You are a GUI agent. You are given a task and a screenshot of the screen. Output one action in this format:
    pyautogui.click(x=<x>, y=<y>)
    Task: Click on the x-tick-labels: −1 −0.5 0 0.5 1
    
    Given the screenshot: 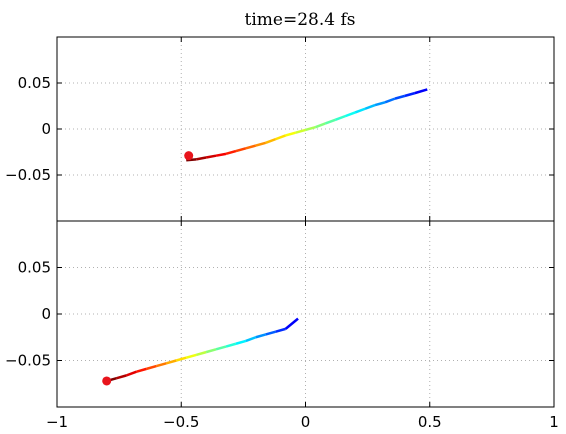 What is the action you would take?
    pyautogui.click(x=302, y=422)
    